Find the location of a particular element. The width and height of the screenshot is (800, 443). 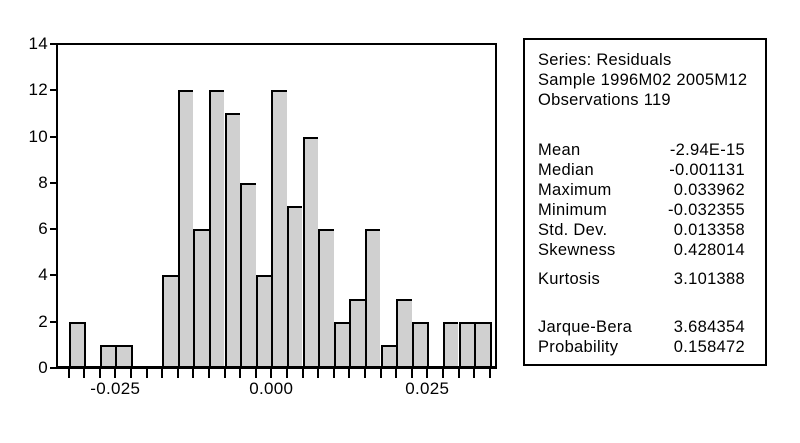

stat-label: Median is located at coordinates (566, 170).